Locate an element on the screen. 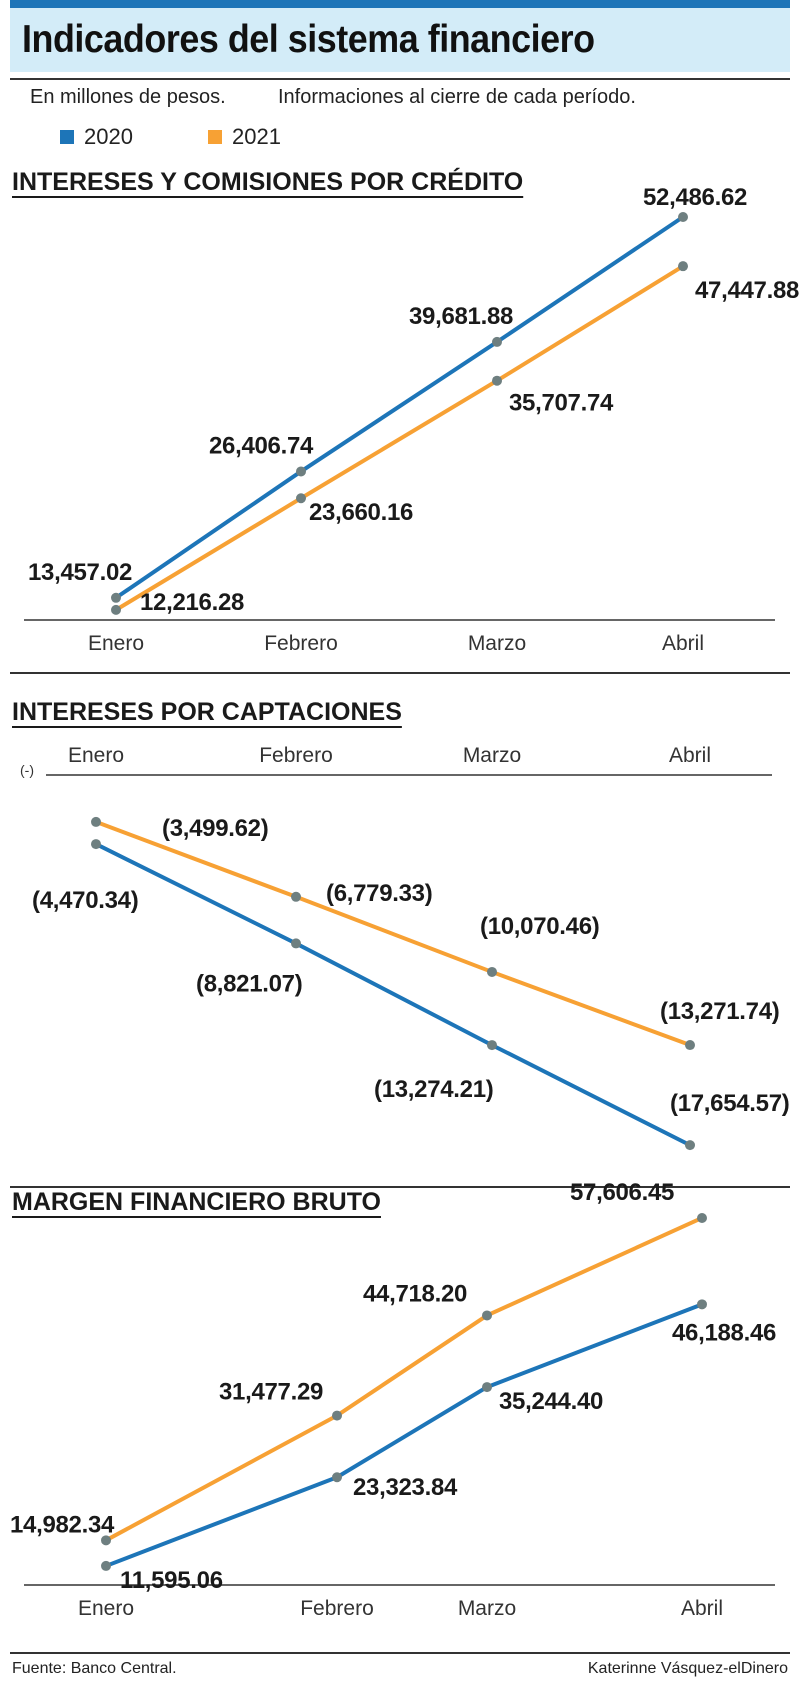  chart-title: INTERESES Y COMISIONES POR CRÉDITO is located at coordinates (267, 181).